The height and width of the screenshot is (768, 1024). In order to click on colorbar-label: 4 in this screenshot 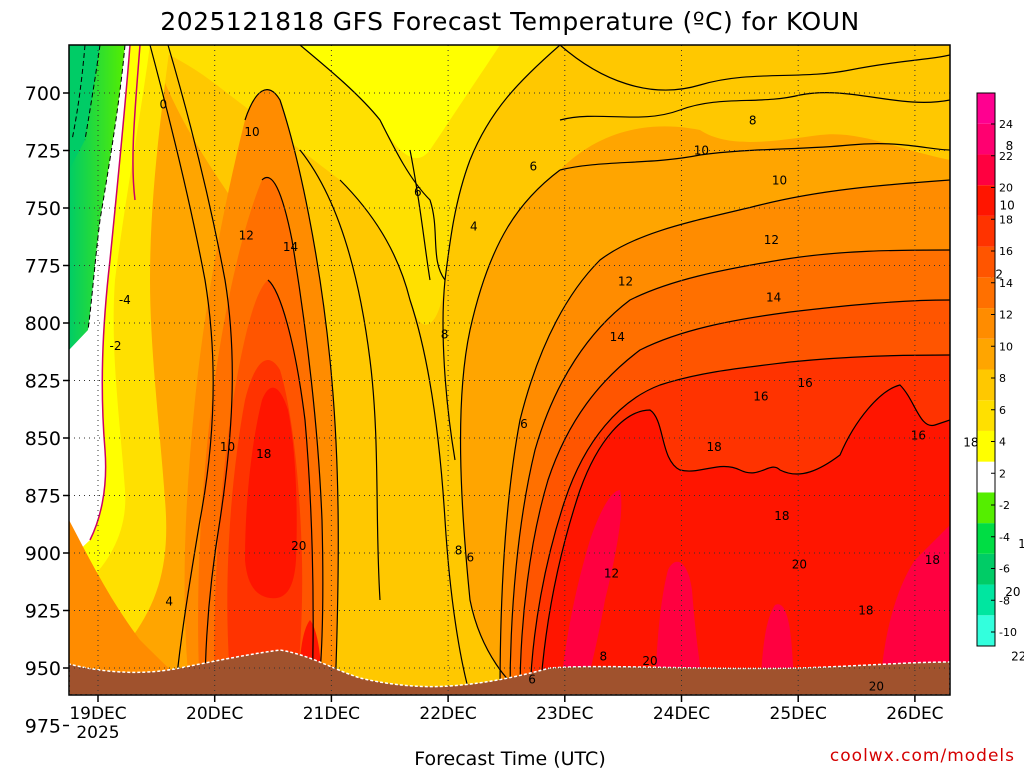, I will do `click(1002, 442)`.